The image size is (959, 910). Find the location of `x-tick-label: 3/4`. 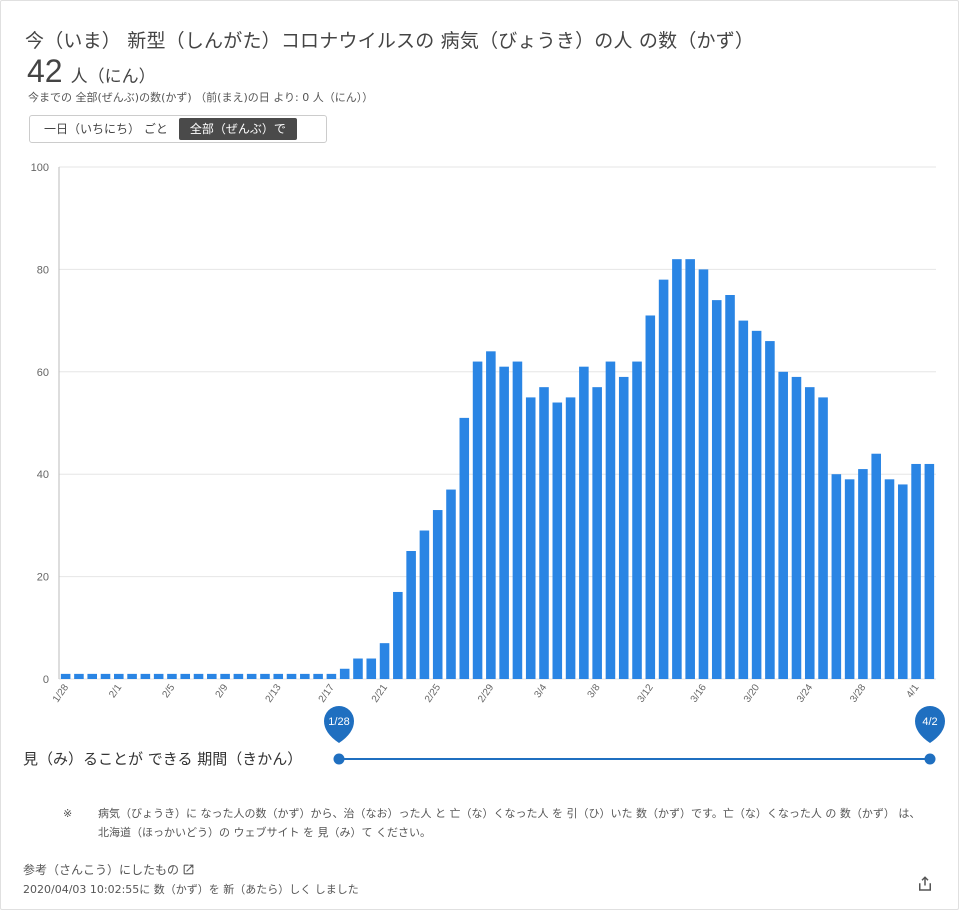

x-tick-label: 3/4 is located at coordinates (540, 691).